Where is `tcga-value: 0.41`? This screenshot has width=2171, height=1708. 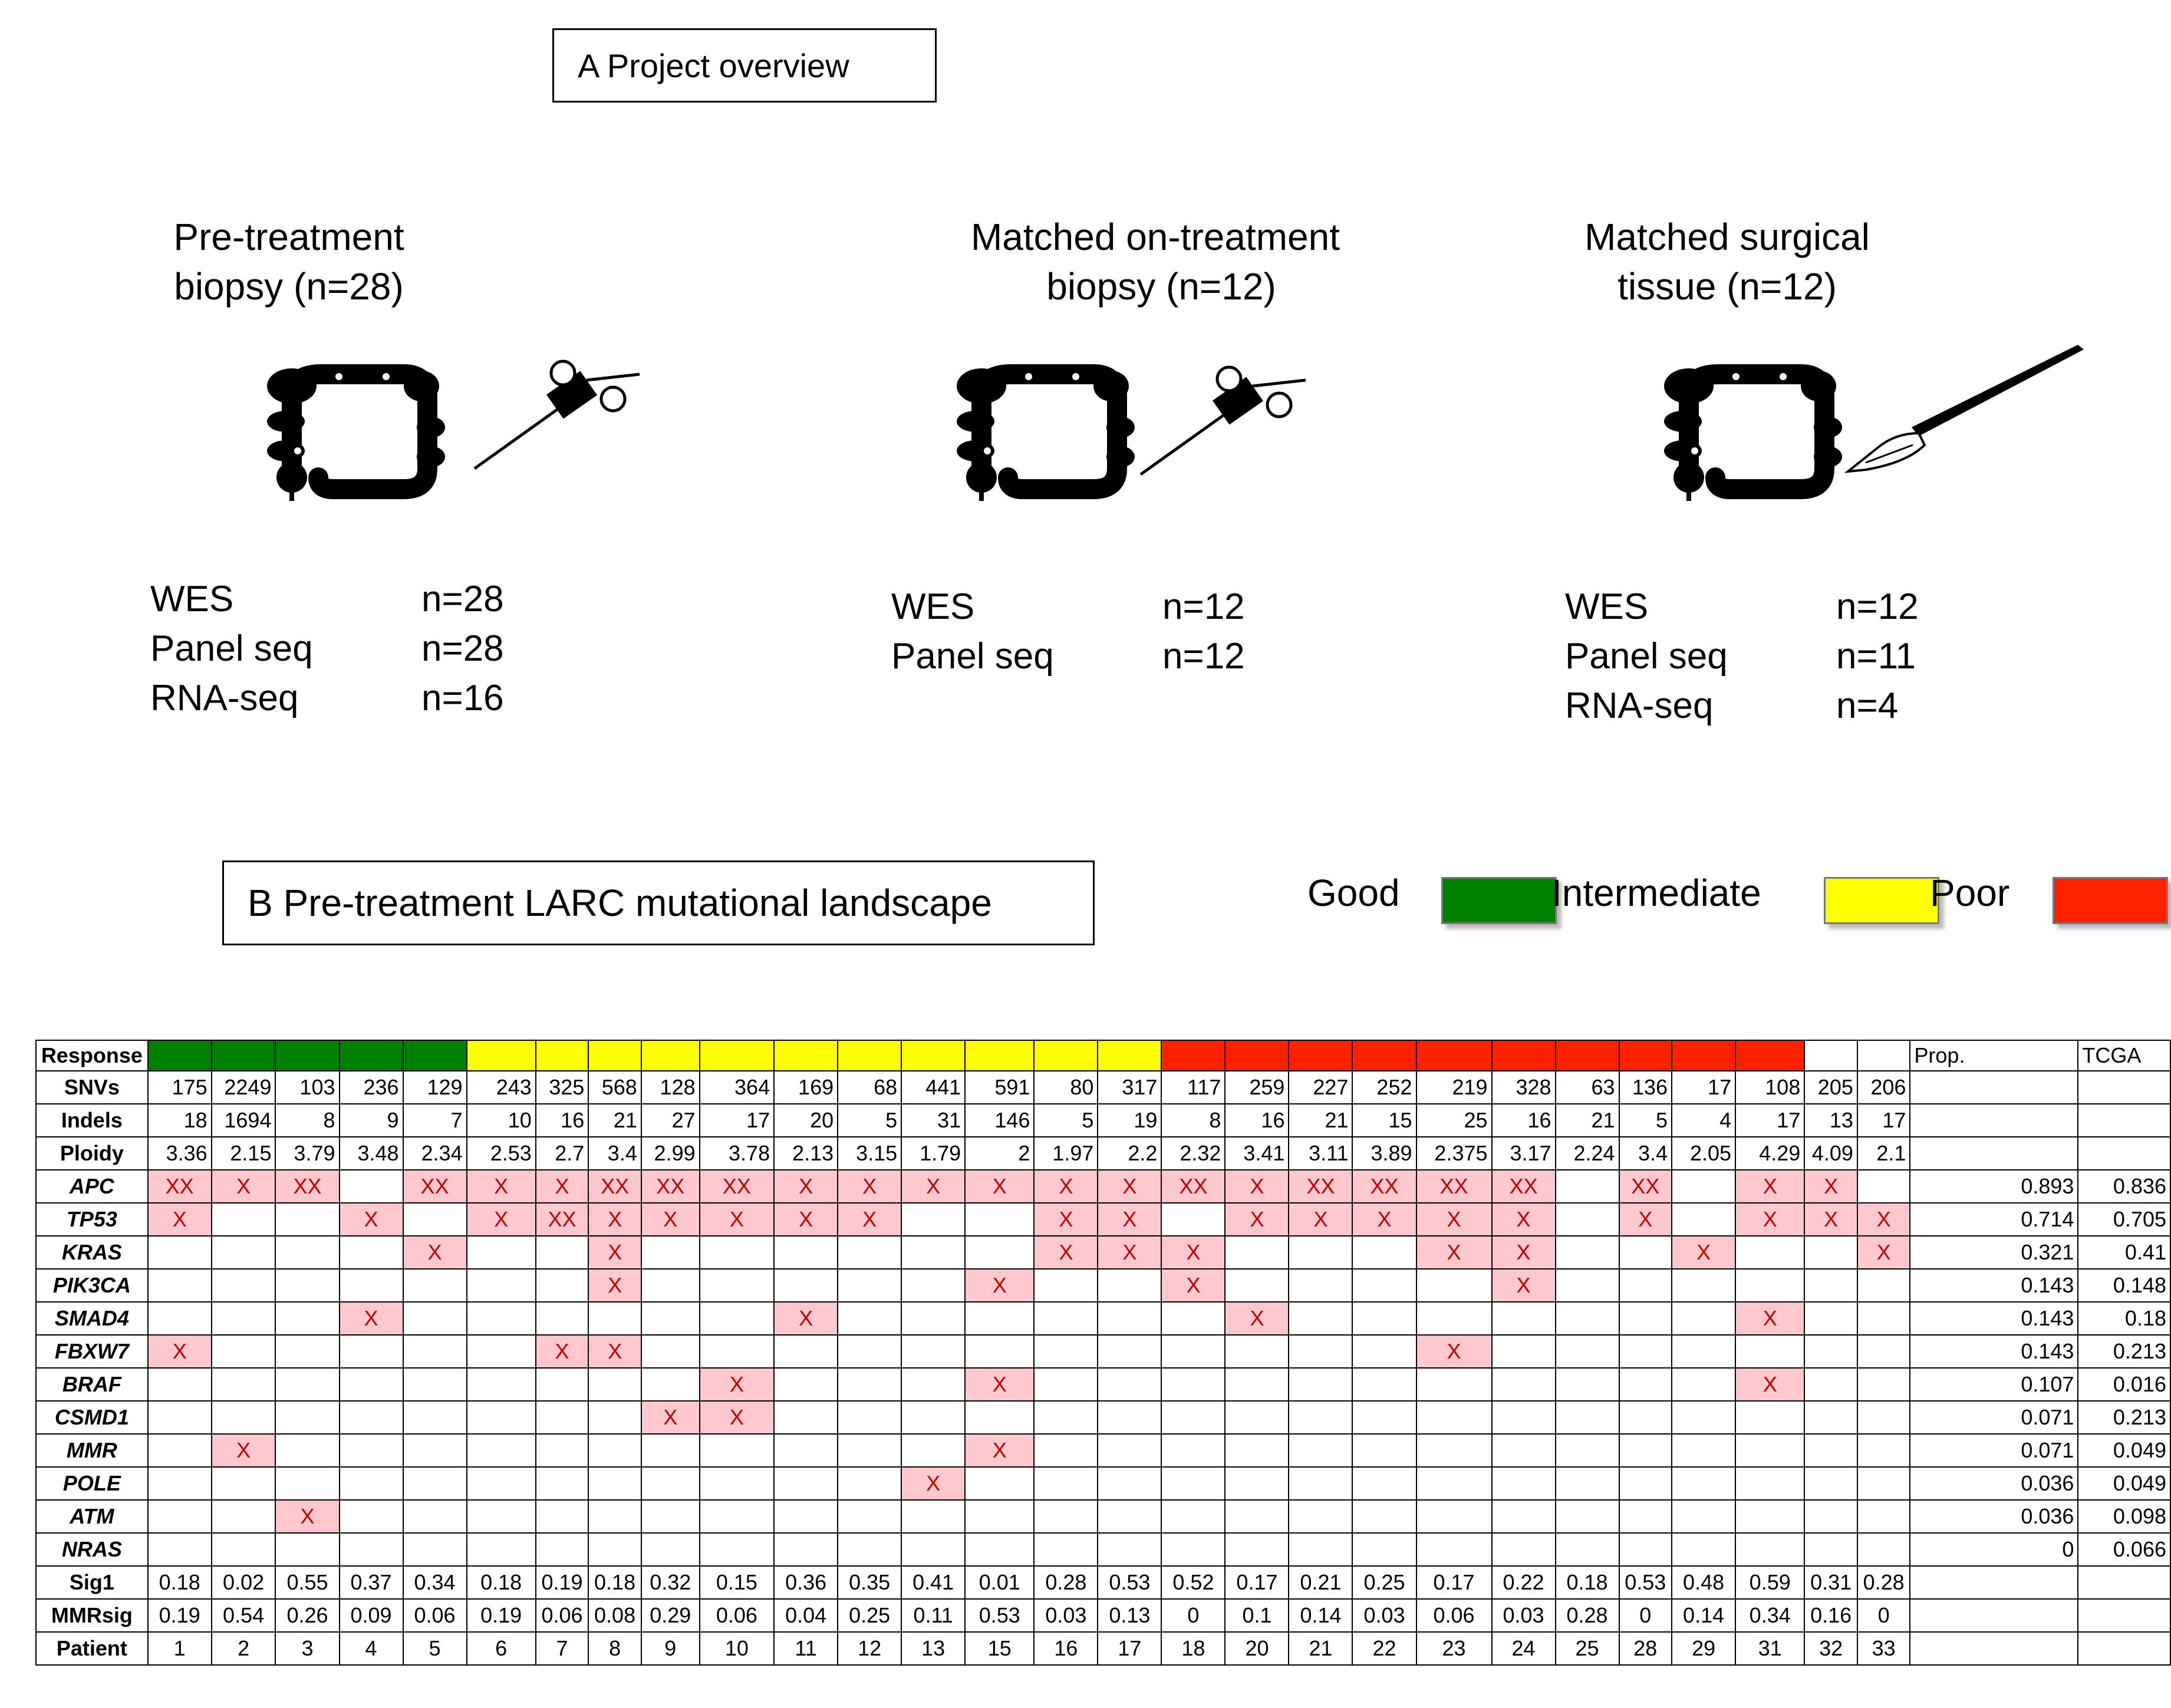
tcga-value: 0.41 is located at coordinates (2124, 1252).